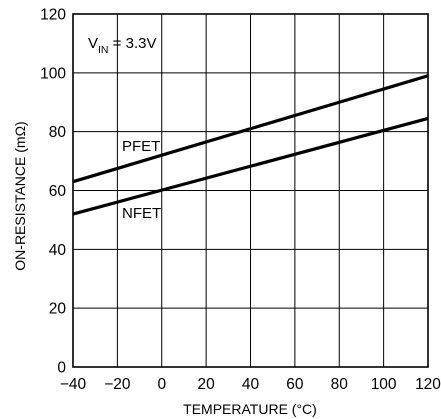 This screenshot has height=419, width=441. Describe the element at coordinates (58, 132) in the screenshot. I see `y-tick-label: 80` at that location.